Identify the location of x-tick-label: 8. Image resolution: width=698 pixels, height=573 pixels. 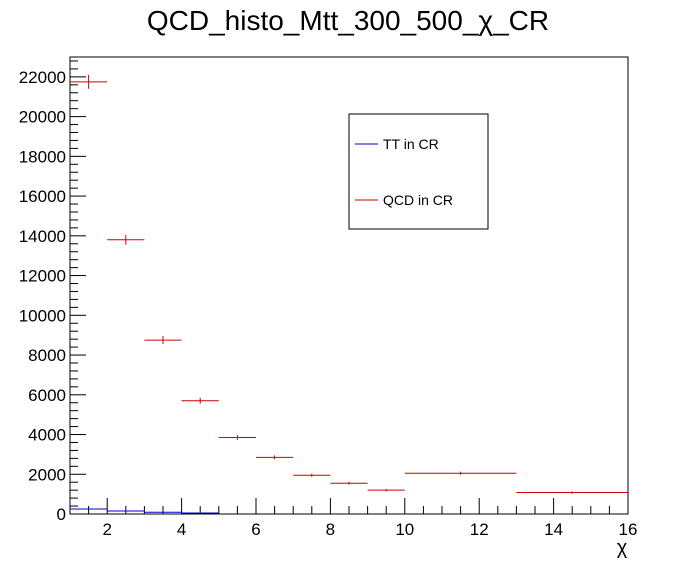
(330, 529).